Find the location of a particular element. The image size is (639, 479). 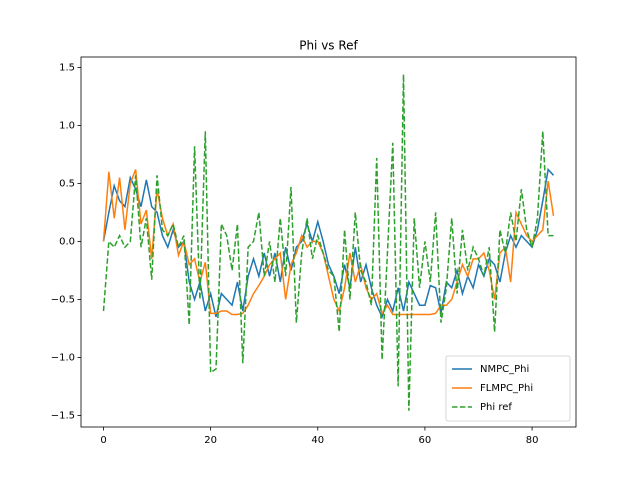

x-tick-label: 0 is located at coordinates (103, 440).